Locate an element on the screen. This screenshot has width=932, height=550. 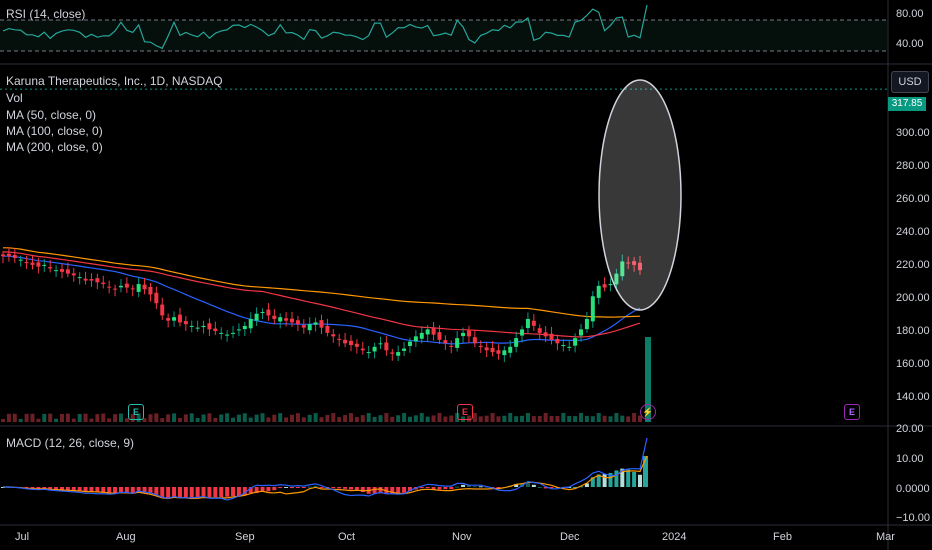
macd-tick: 0.0000 is located at coordinates (913, 489).